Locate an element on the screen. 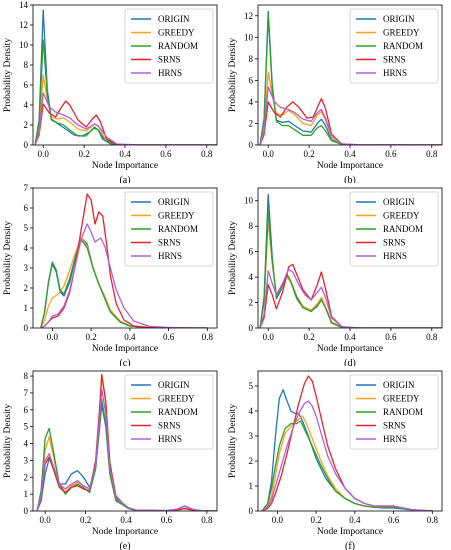 The image size is (451, 550). y-tick-label: 12 is located at coordinates (23, 25).